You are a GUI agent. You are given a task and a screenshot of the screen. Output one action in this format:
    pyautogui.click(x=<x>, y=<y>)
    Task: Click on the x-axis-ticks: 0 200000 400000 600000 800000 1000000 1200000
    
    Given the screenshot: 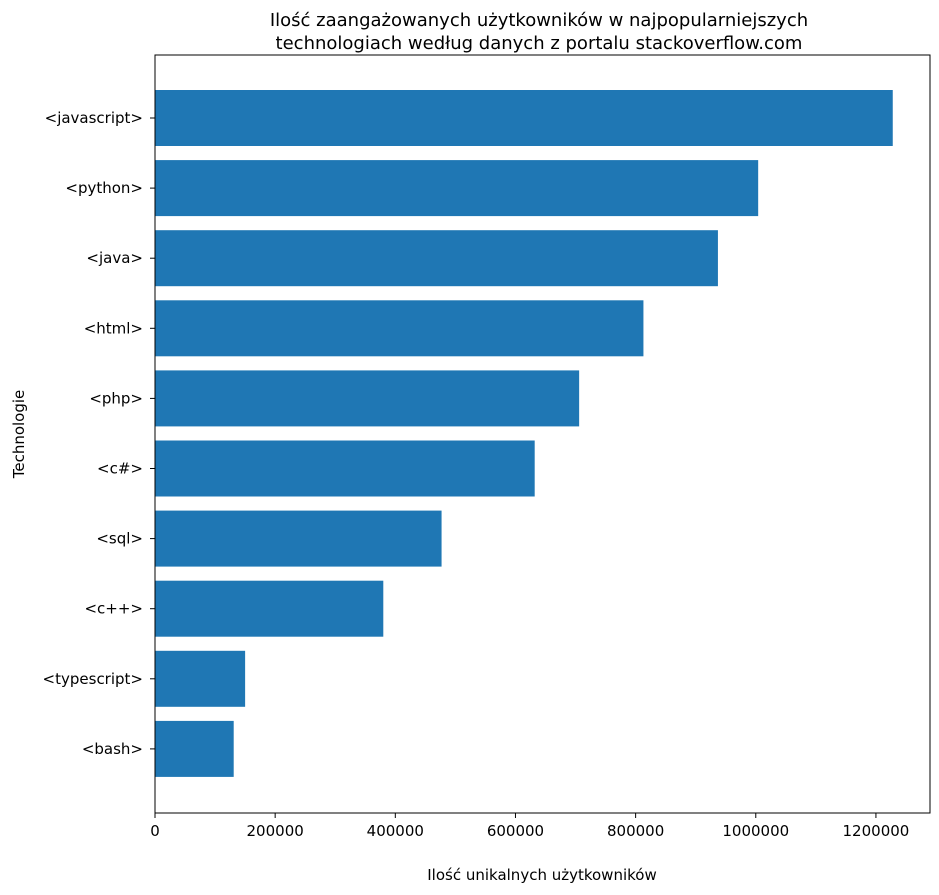 What is the action you would take?
    pyautogui.click(x=529, y=826)
    